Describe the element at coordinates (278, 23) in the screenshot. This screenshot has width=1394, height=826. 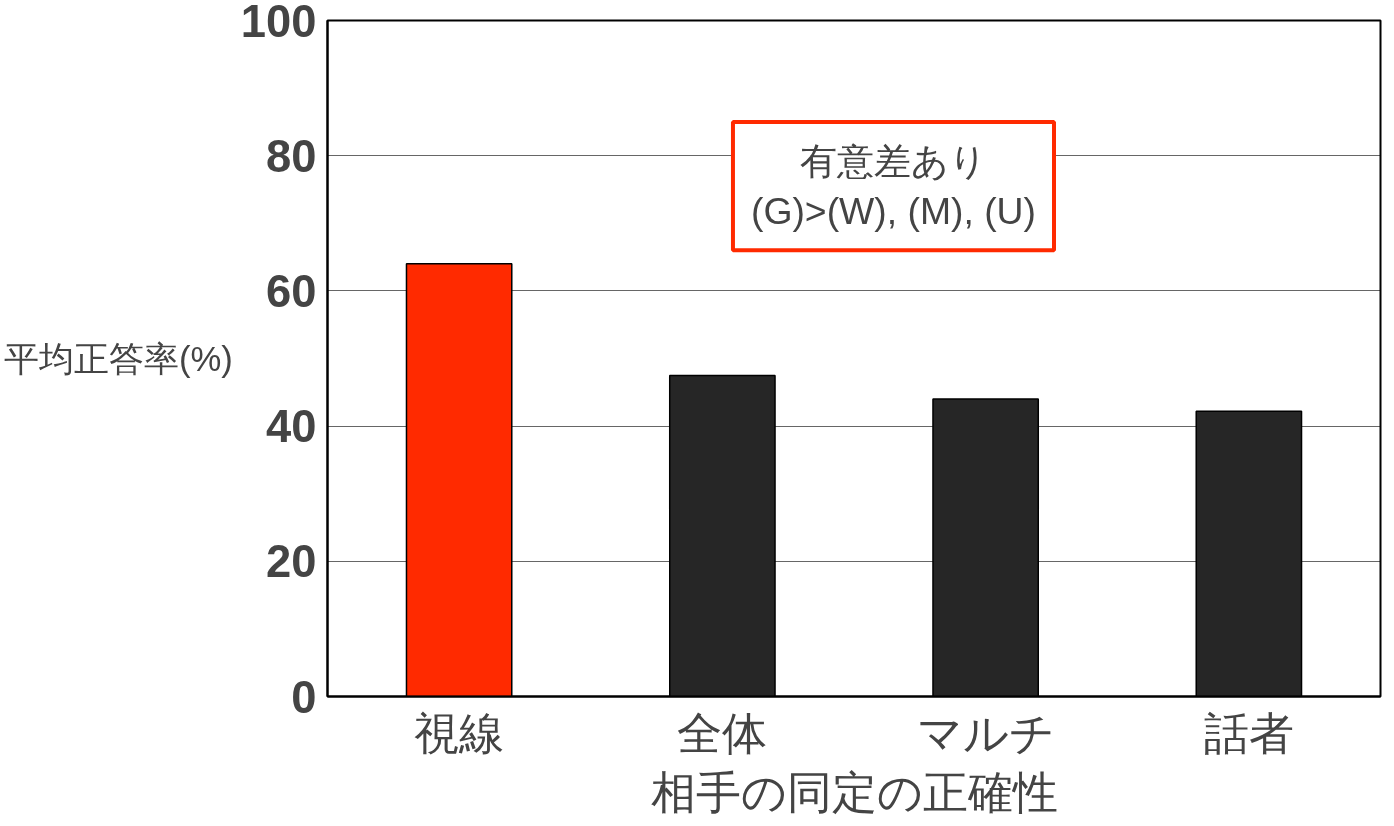
I see `y-tick-label: 100` at that location.